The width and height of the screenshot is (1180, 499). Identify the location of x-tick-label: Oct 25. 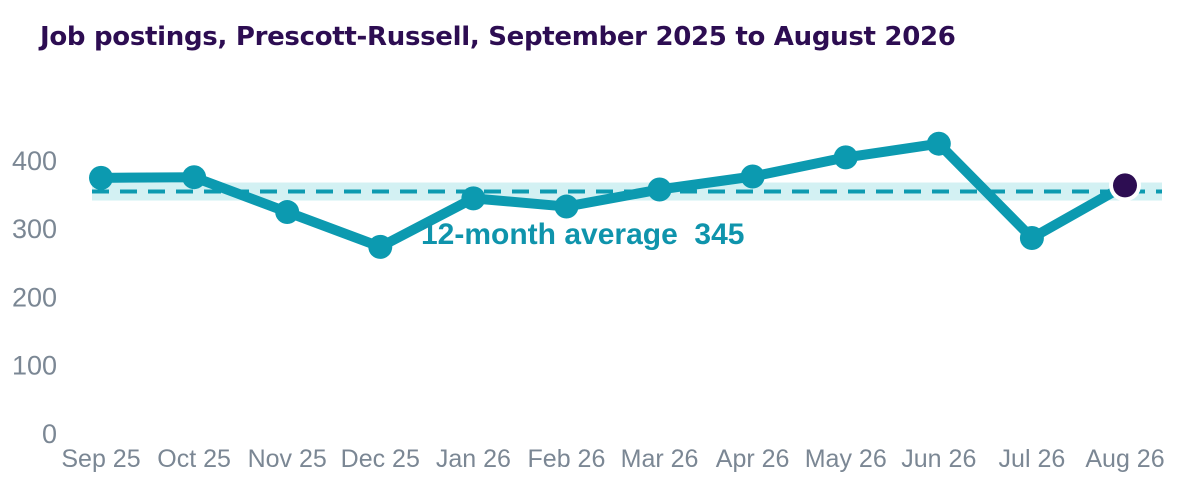
(194, 459).